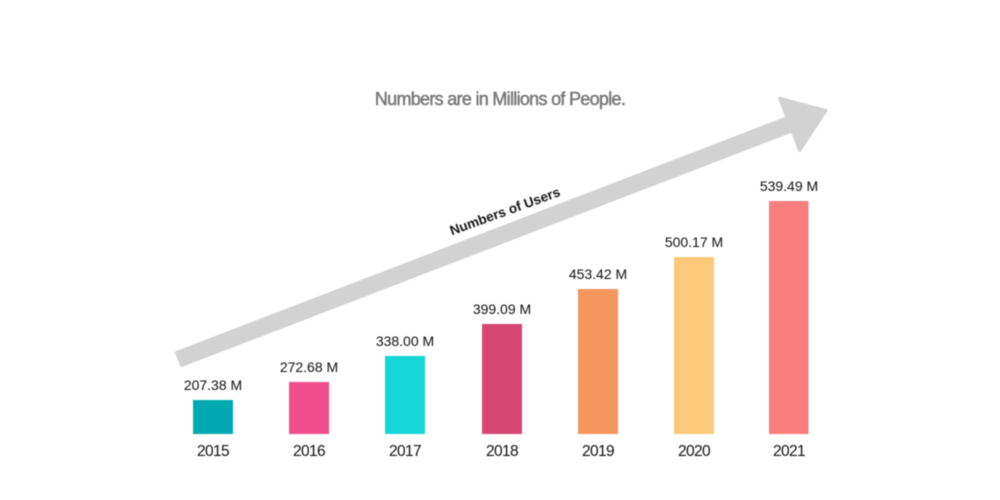  I want to click on svg-text: 399.09 M, so click(502, 309).